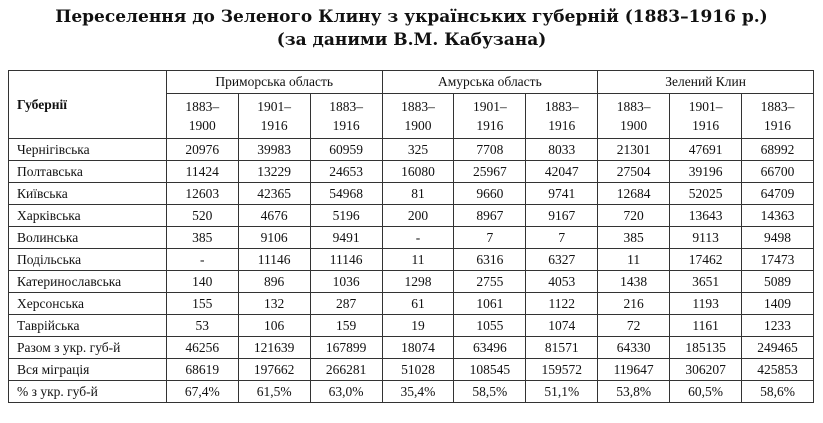  I want to click on value-cell: 896, so click(274, 281).